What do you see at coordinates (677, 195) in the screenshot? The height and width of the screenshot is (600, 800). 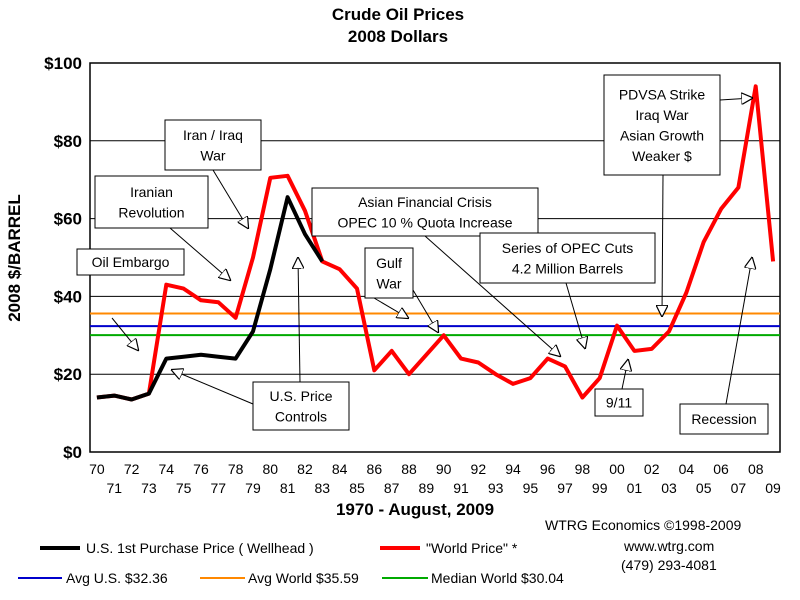 I see `annotation: PDVSA Strike Iraq War Asian Growth Weaker $` at bounding box center [677, 195].